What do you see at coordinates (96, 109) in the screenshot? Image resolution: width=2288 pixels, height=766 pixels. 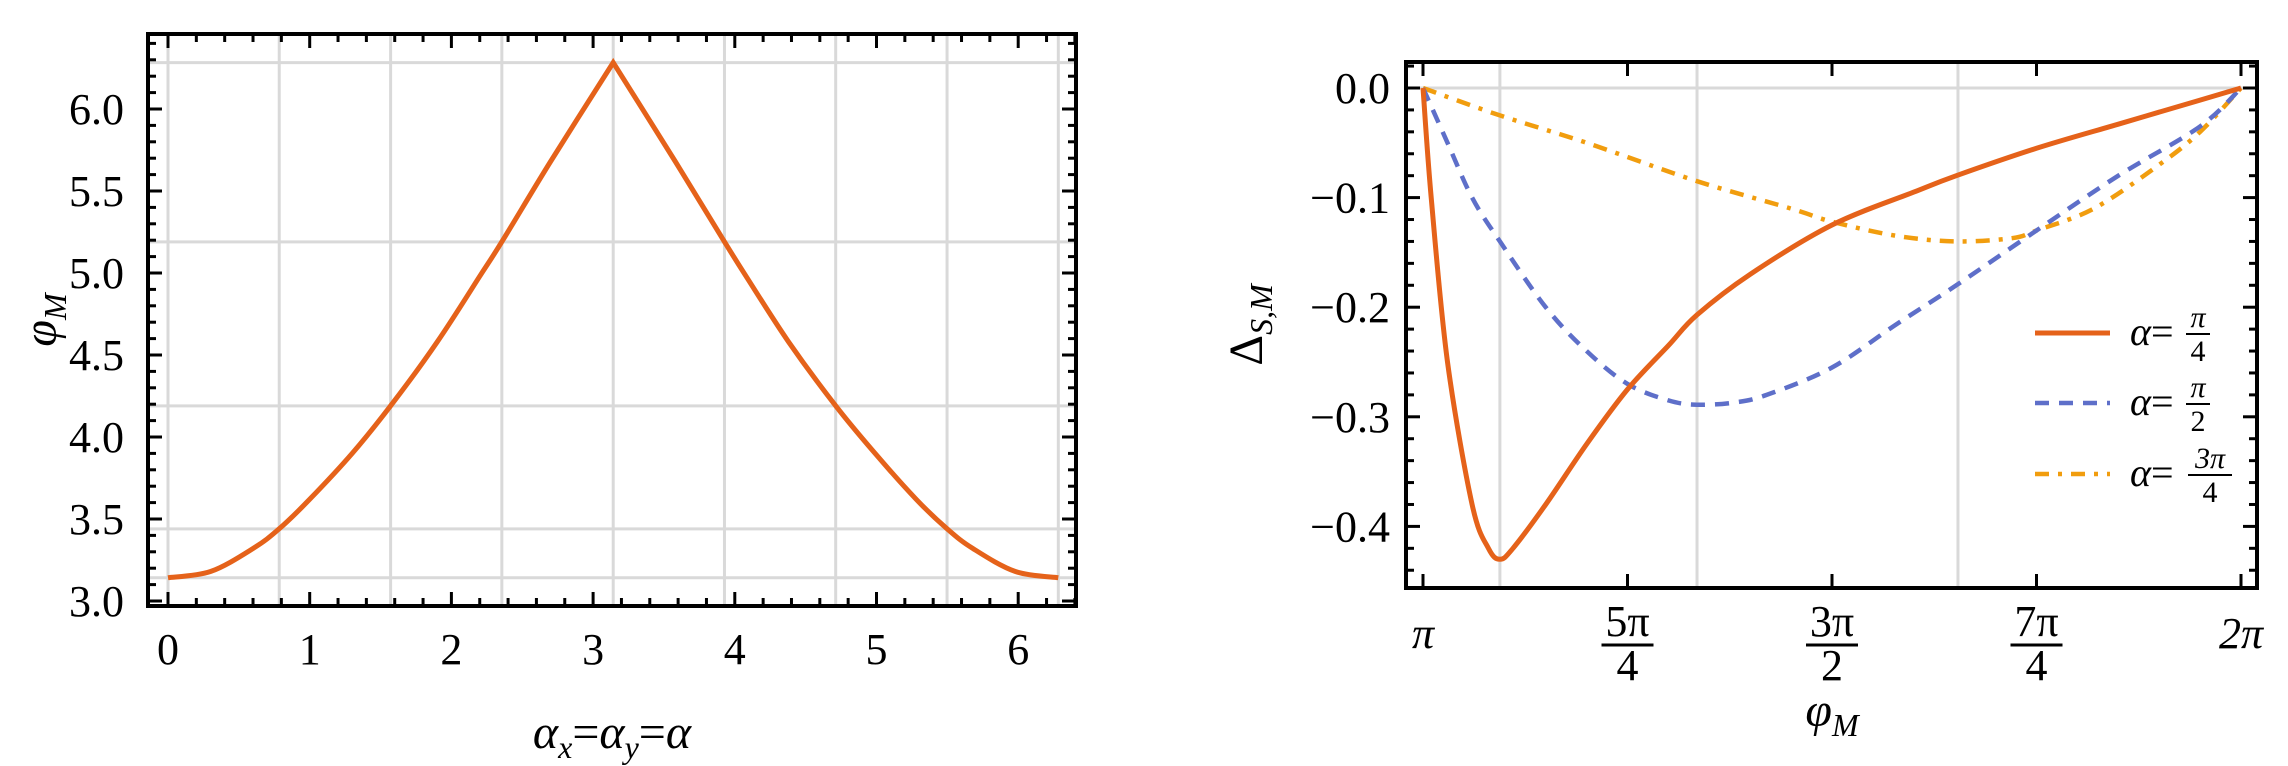 I see `y-tick-label: 6.0` at bounding box center [96, 109].